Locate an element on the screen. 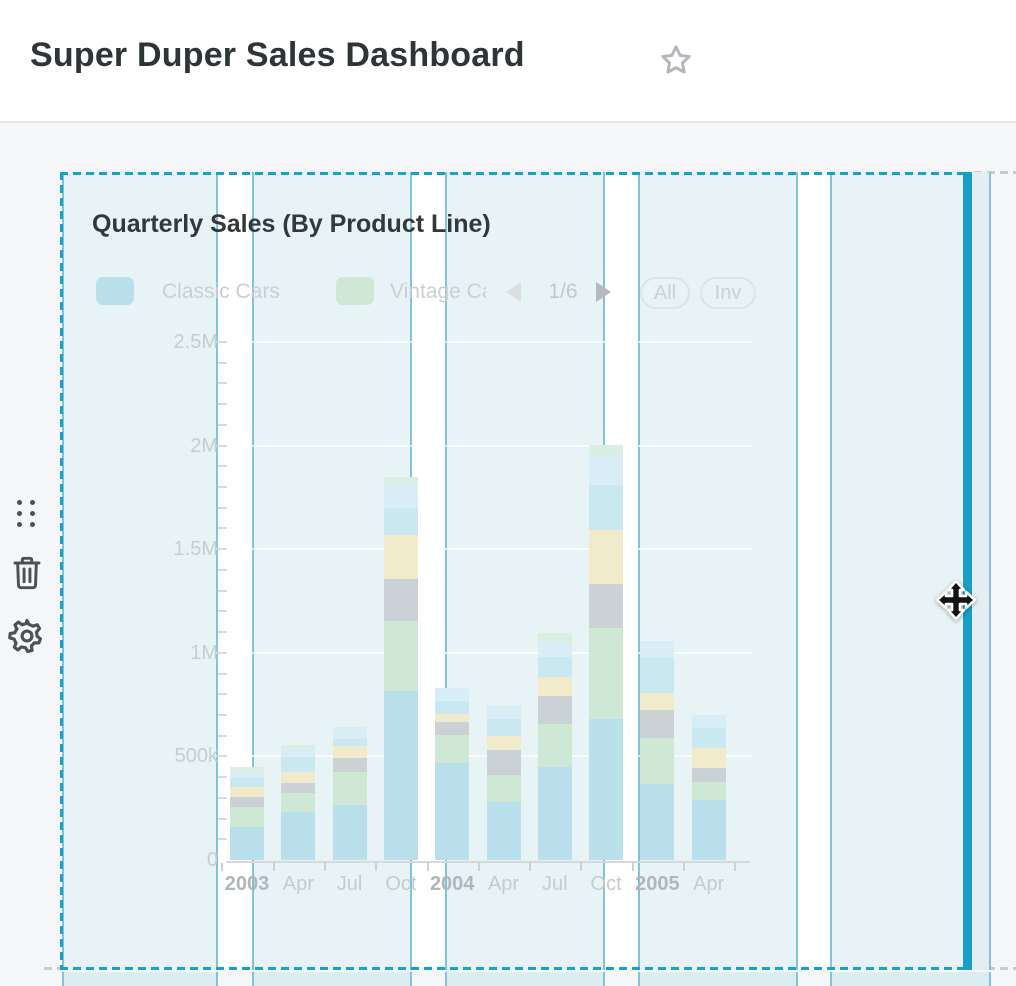  legend-swatch-vintage-cars is located at coordinates (355, 291).